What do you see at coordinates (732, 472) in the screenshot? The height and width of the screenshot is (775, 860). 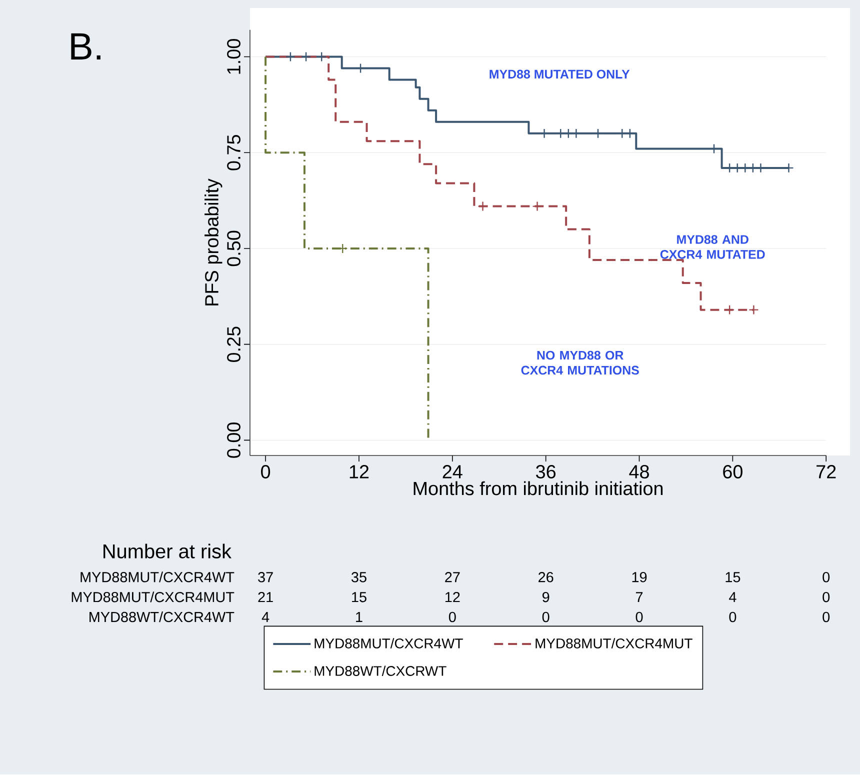 I see `x-tick-label: 60` at bounding box center [732, 472].